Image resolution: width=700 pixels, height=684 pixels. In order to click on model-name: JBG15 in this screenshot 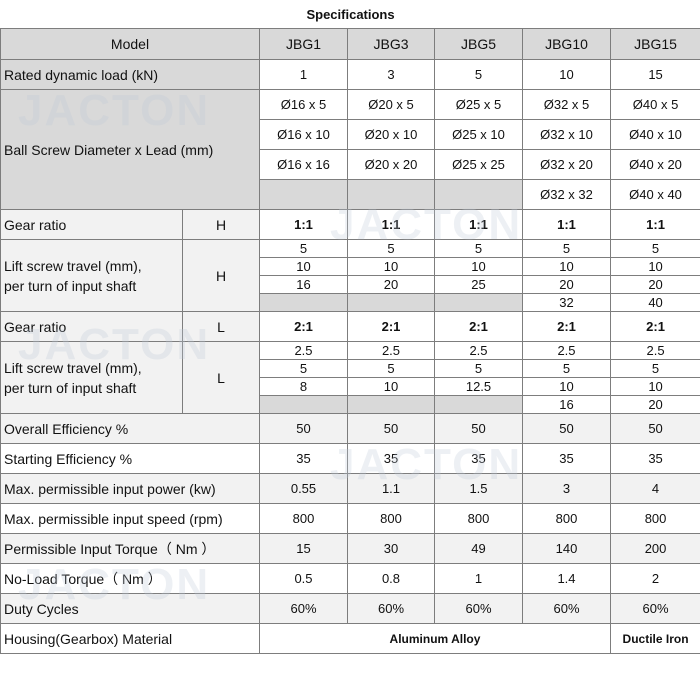, I will do `click(654, 44)`.